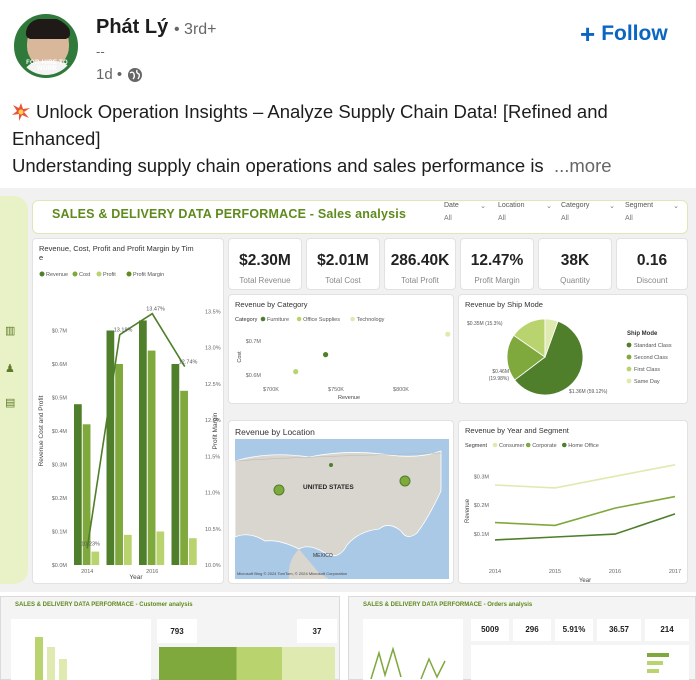 This screenshot has height=680, width=696. I want to click on kpi-value: $2.30M, so click(265, 260).